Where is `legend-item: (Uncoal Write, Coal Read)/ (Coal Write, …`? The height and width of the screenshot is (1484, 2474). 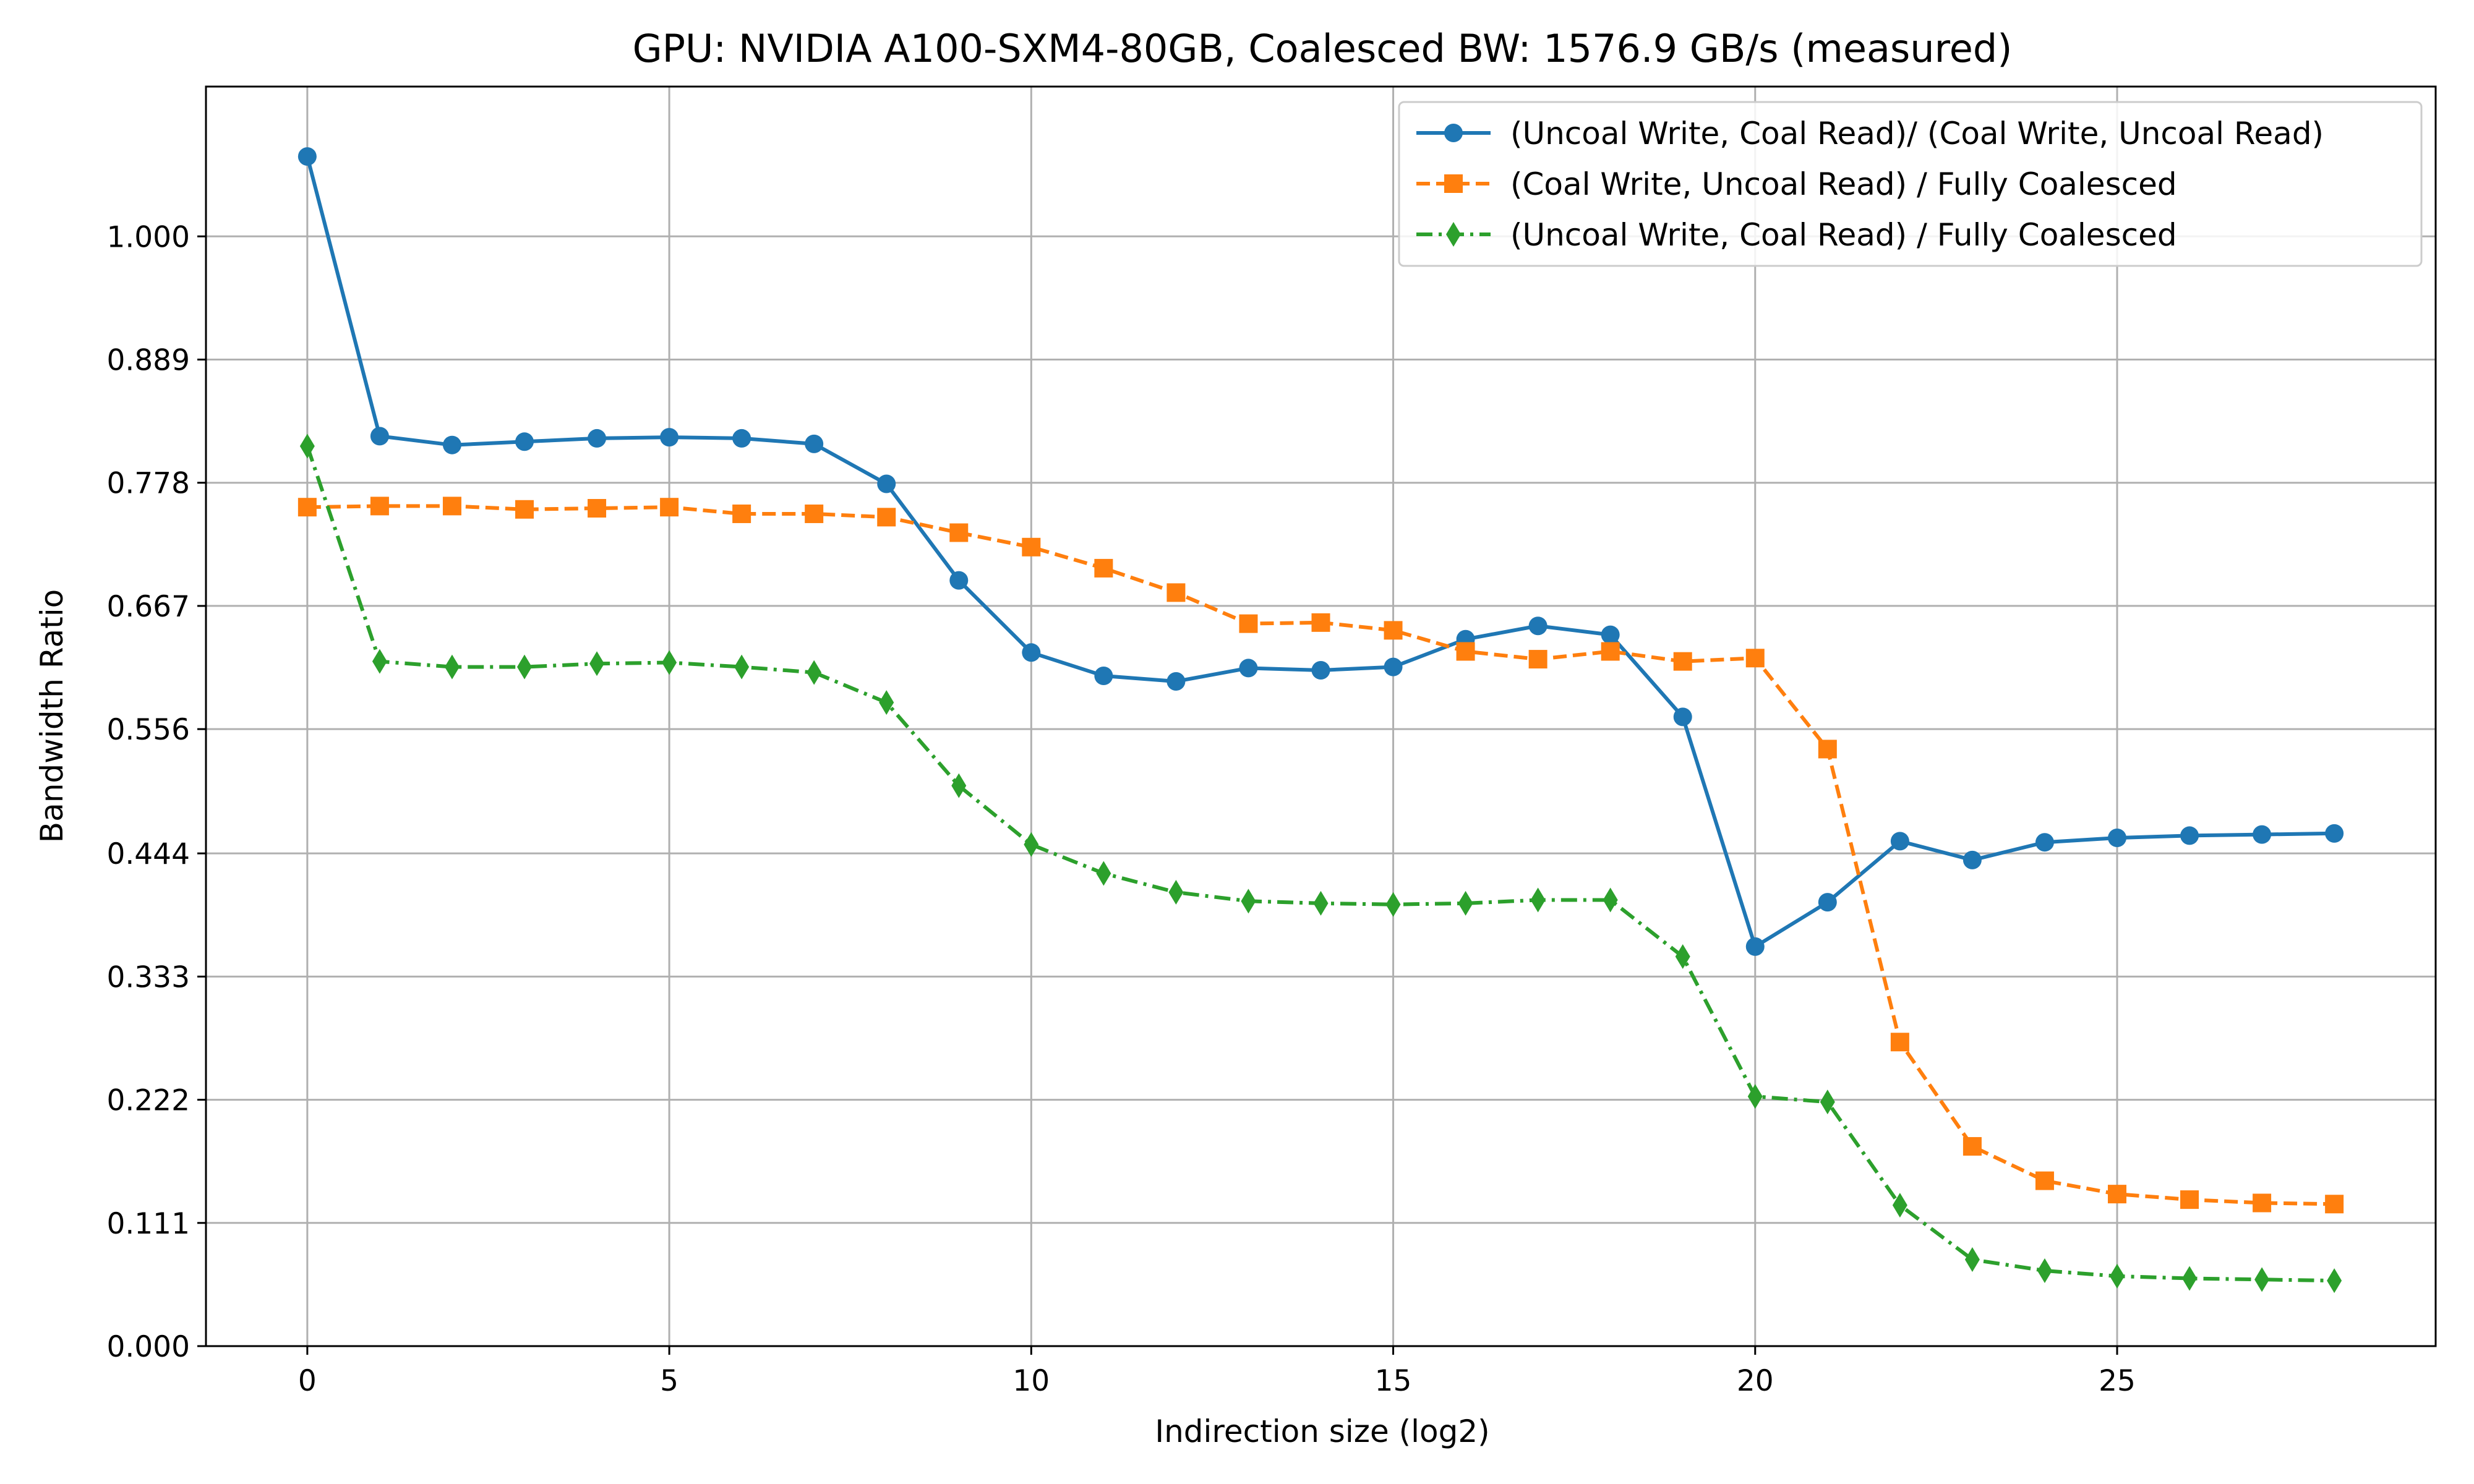 legend-item: (Uncoal Write, Coal Read)/ (Coal Write, … is located at coordinates (1870, 133).